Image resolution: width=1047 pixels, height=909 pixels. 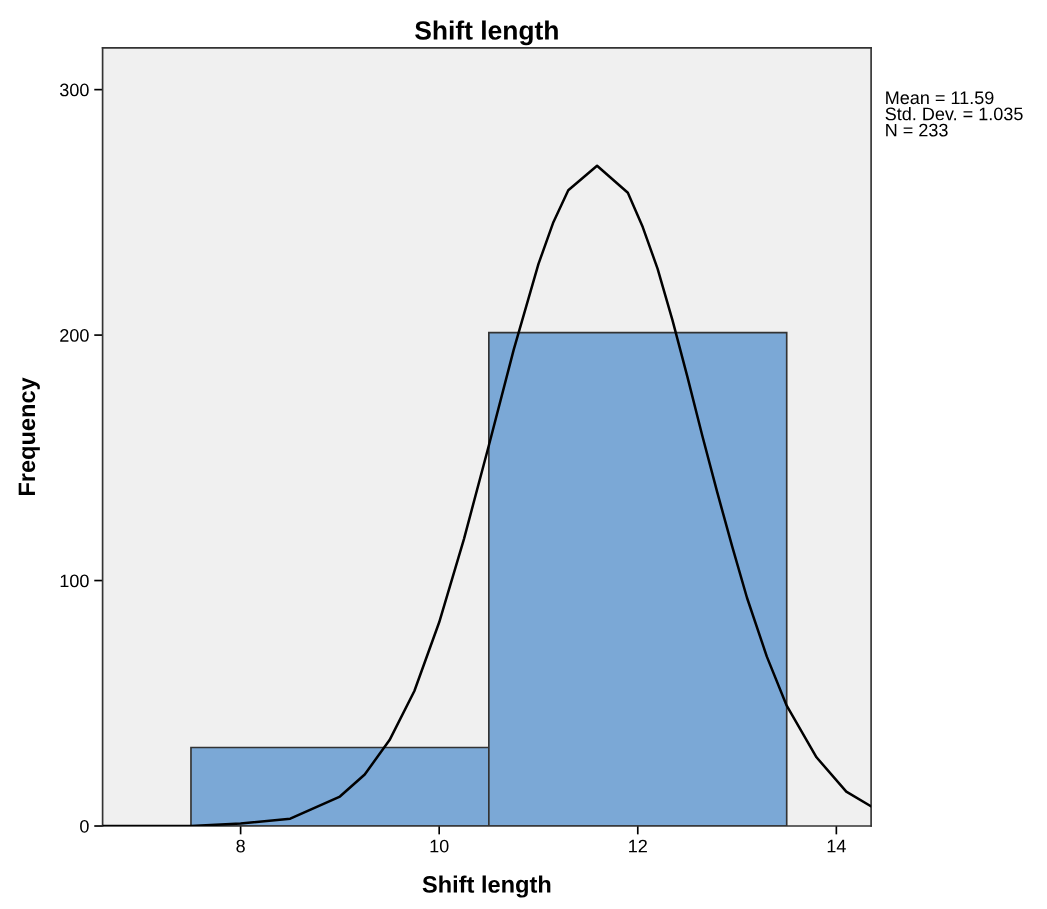 What do you see at coordinates (84, 826) in the screenshot?
I see `y-tick-label: 0` at bounding box center [84, 826].